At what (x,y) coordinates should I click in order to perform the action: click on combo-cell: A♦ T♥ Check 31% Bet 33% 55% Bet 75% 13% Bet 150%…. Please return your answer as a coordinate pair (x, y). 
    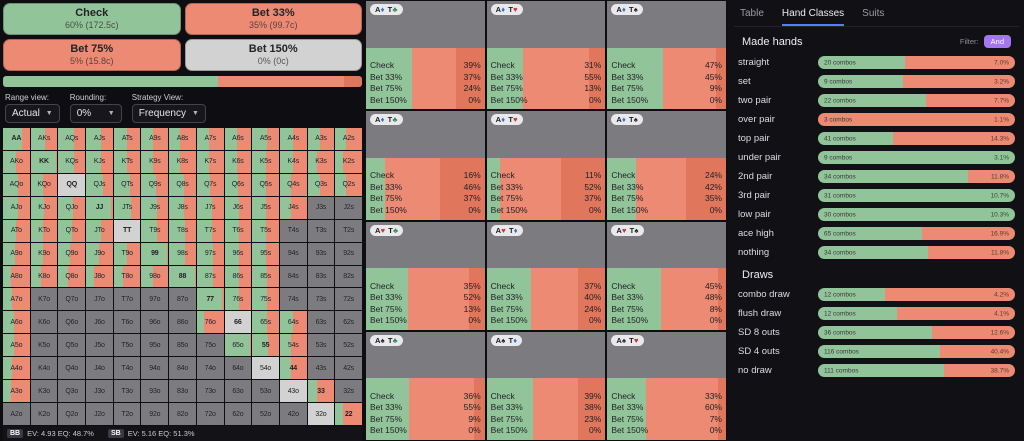
    Looking at the image, I should click on (546, 55).